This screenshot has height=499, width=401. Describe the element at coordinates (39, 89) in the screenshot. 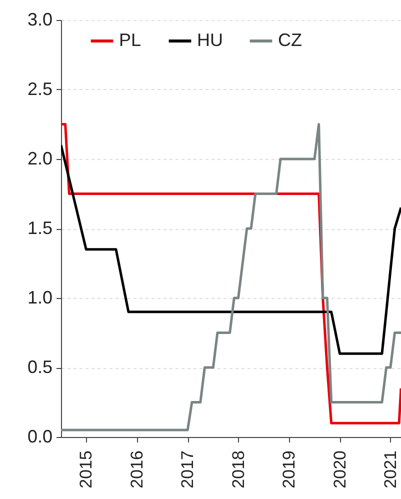

I see `y-tick-label: 2.5` at that location.